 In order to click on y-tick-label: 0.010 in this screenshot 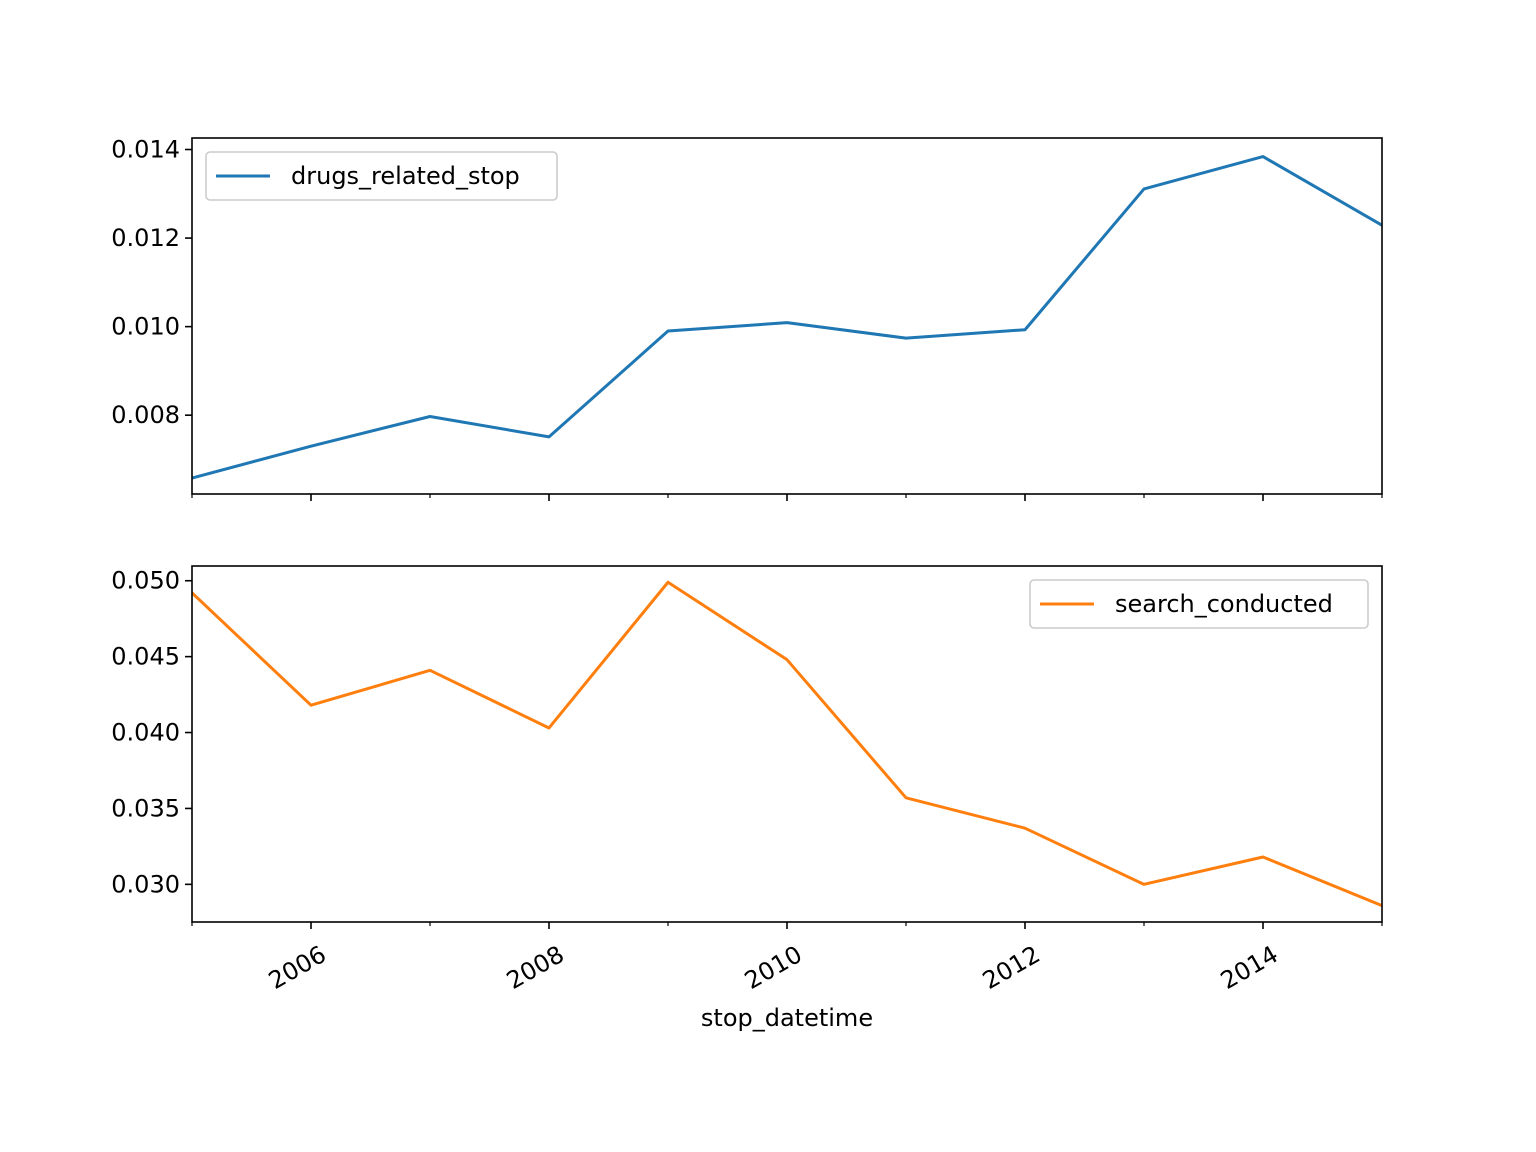, I will do `click(145, 327)`.